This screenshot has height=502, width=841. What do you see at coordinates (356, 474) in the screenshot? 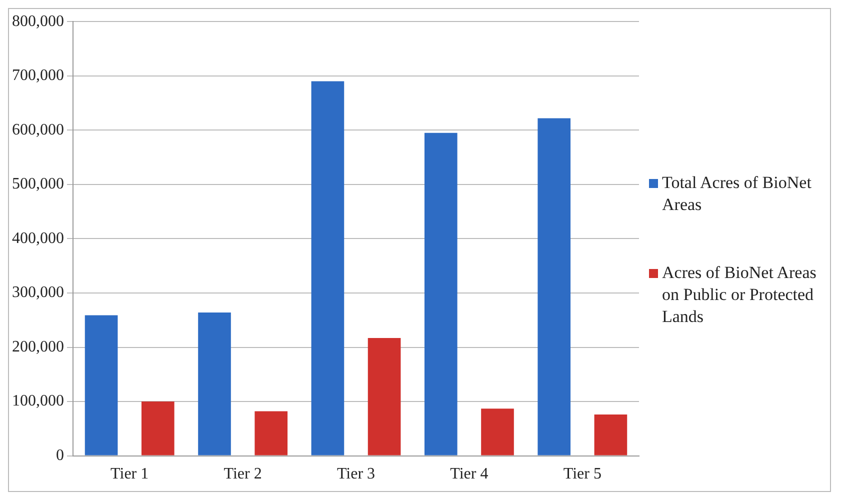
I see `x-tick-label: Tier 3` at bounding box center [356, 474].